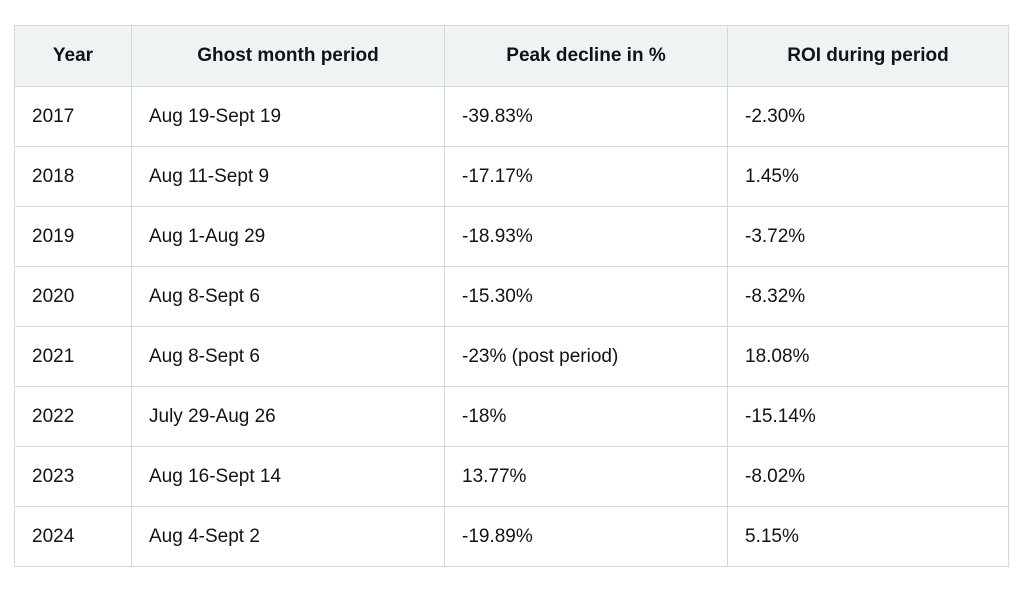 Image resolution: width=1024 pixels, height=593 pixels. I want to click on cell-year: 2020, so click(73, 296).